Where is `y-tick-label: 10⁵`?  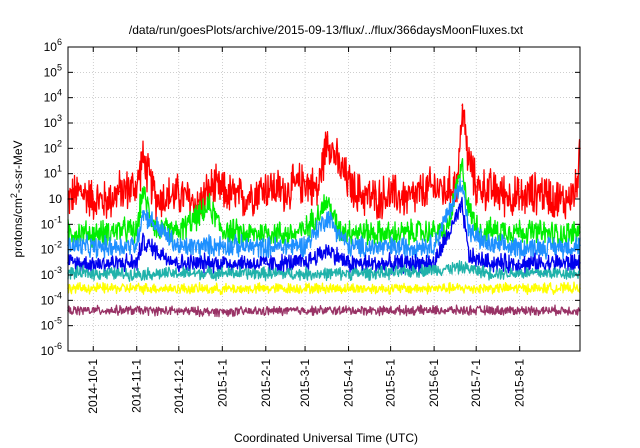
y-tick-label: 10⁵ is located at coordinates (53, 70).